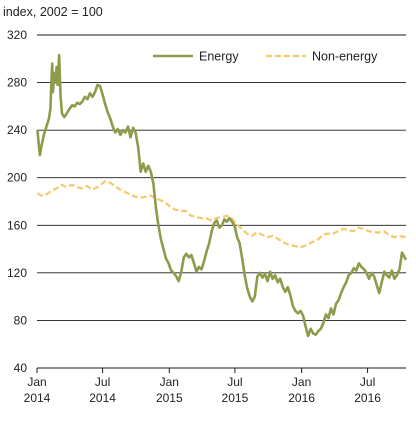 This screenshot has width=416, height=425. What do you see at coordinates (17, 178) in the screenshot?
I see `y-tick-label: 200` at bounding box center [17, 178].